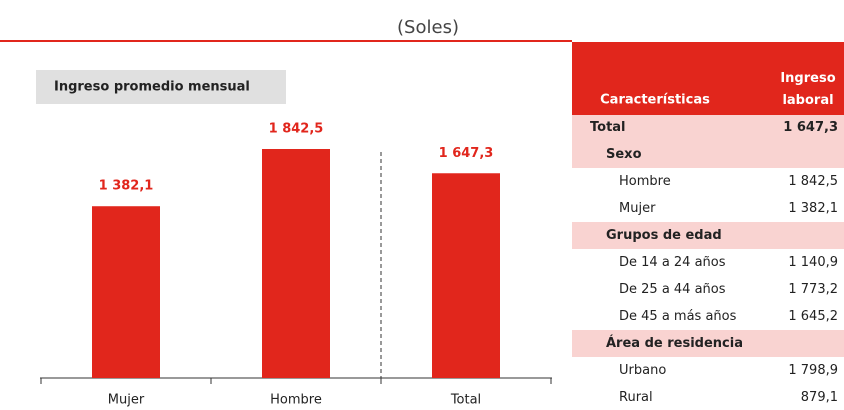  Describe the element at coordinates (428, 27) in the screenshot. I see `subtitle: (Soles)` at that location.